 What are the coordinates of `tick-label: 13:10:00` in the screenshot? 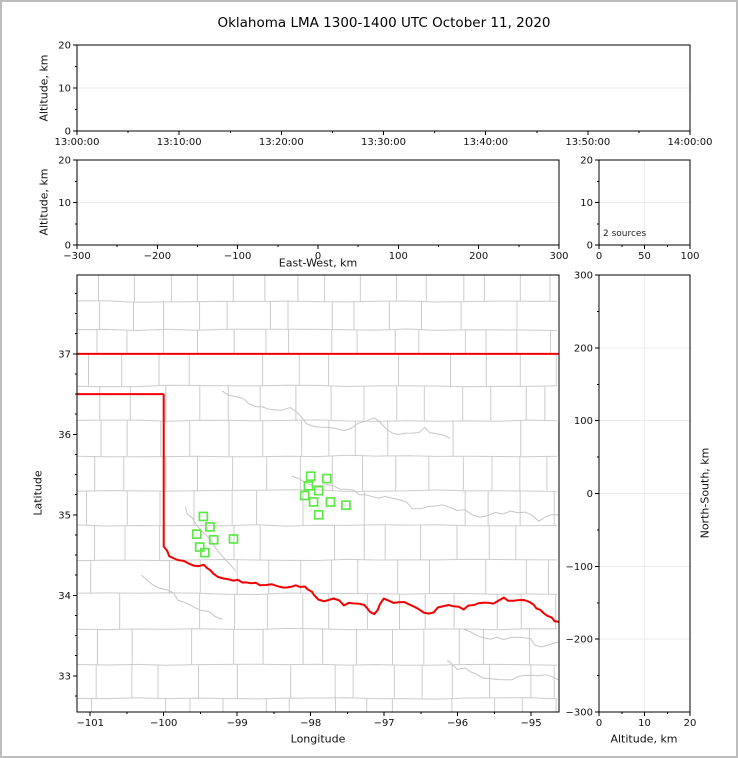 It's located at (179, 142).